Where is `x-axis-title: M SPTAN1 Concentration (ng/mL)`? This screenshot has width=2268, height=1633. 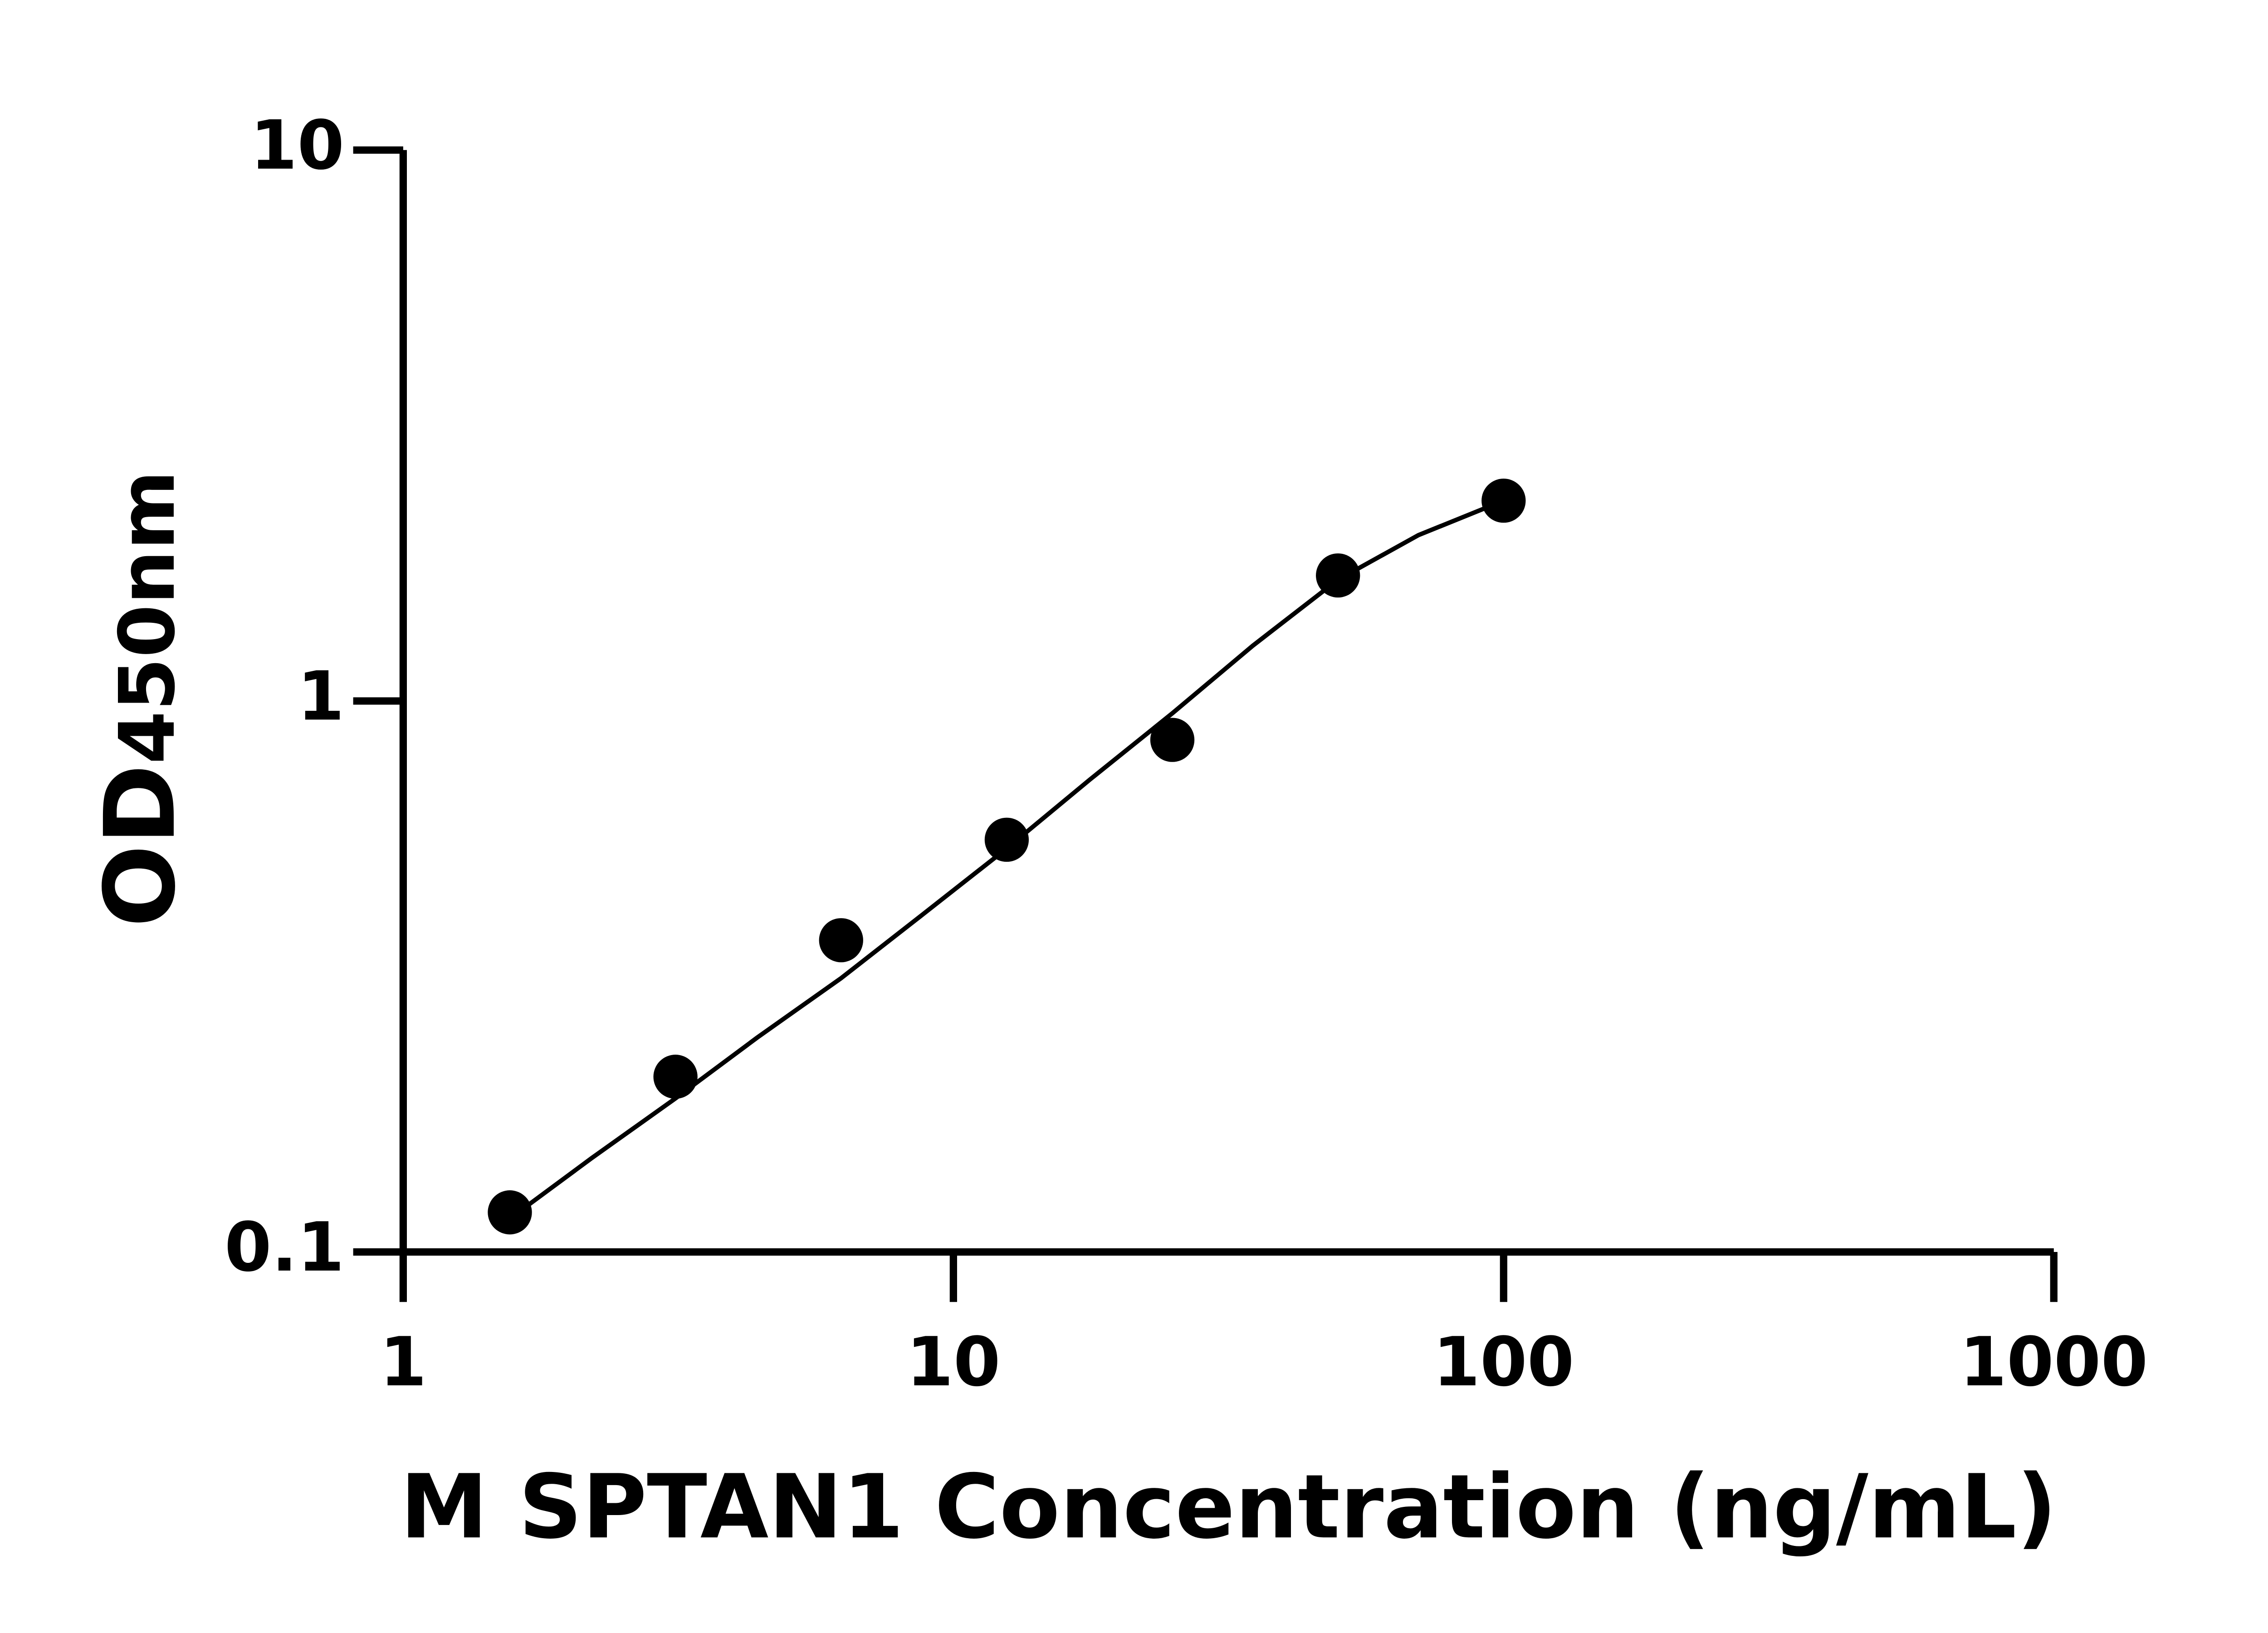 x-axis-title: M SPTAN1 Concentration (ng/mL) is located at coordinates (1228, 1506).